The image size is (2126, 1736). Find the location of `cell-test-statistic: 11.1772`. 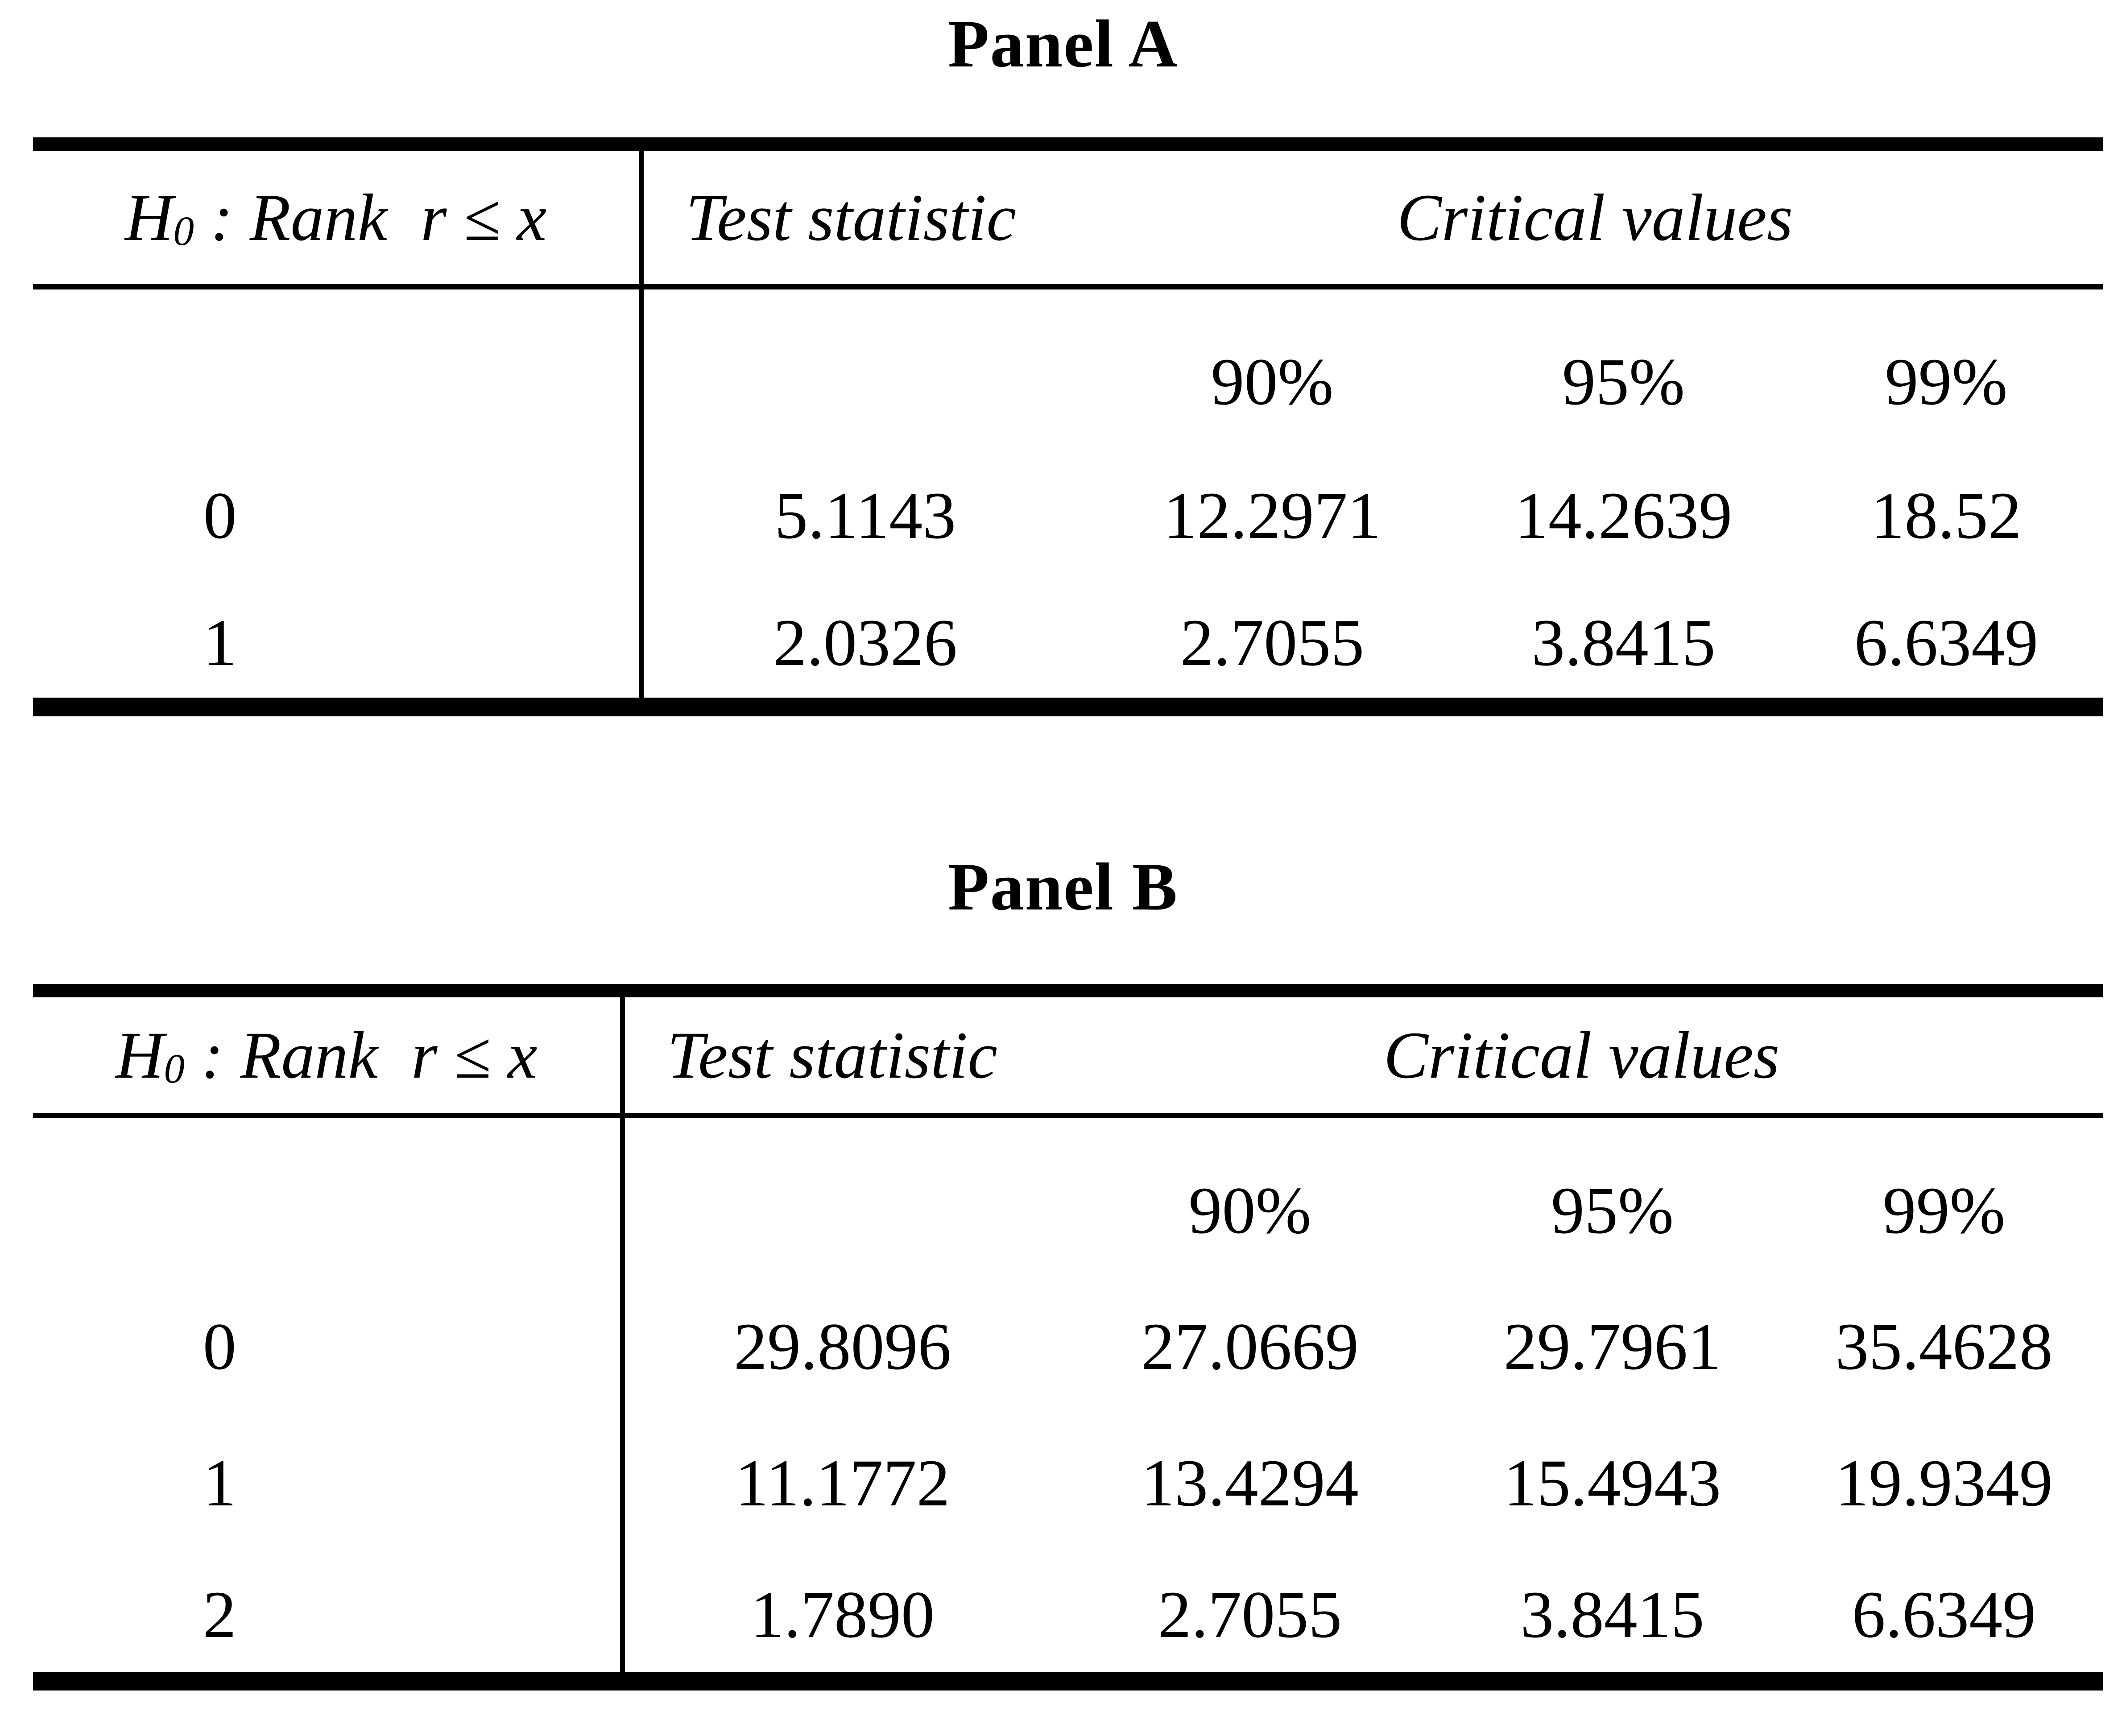

cell-test-statistic: 11.1772 is located at coordinates (840, 1476).